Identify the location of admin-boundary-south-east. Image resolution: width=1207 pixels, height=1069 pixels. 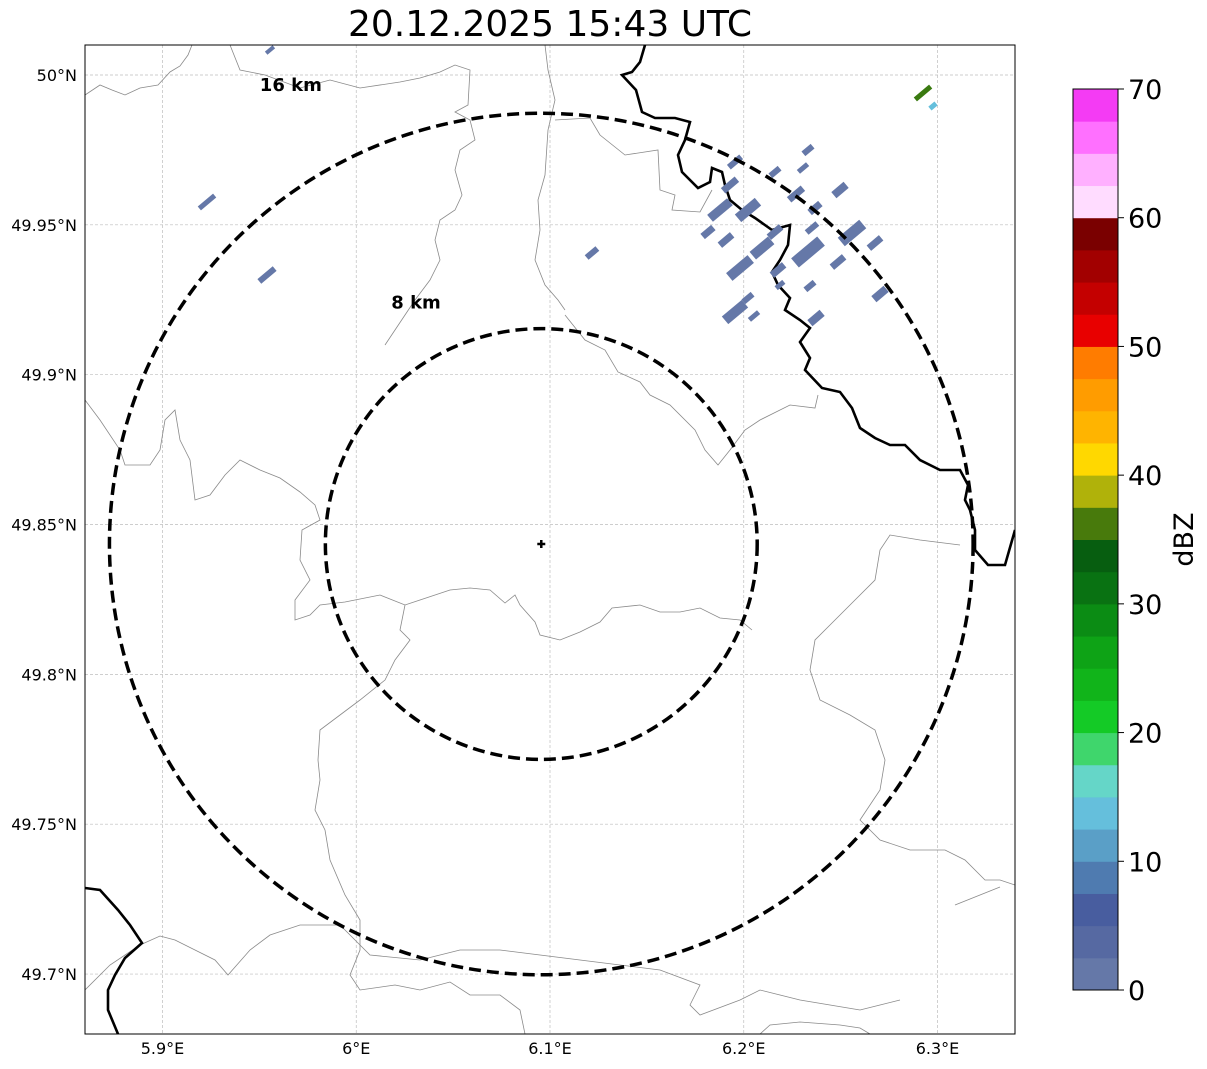
(815, 1027).